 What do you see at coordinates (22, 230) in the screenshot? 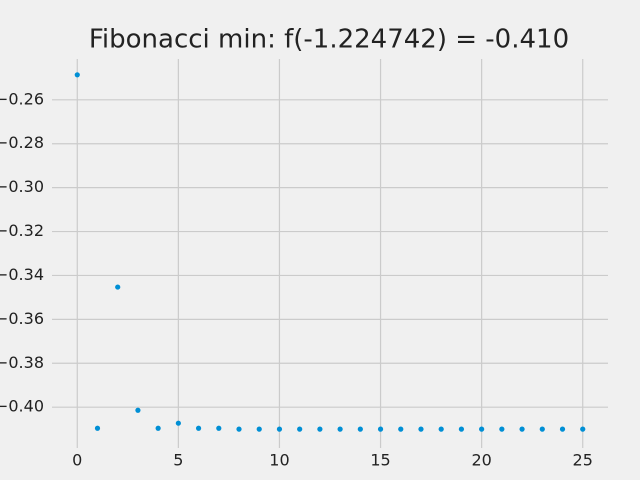
I see `y-tick-label: −0.32` at bounding box center [22, 230].